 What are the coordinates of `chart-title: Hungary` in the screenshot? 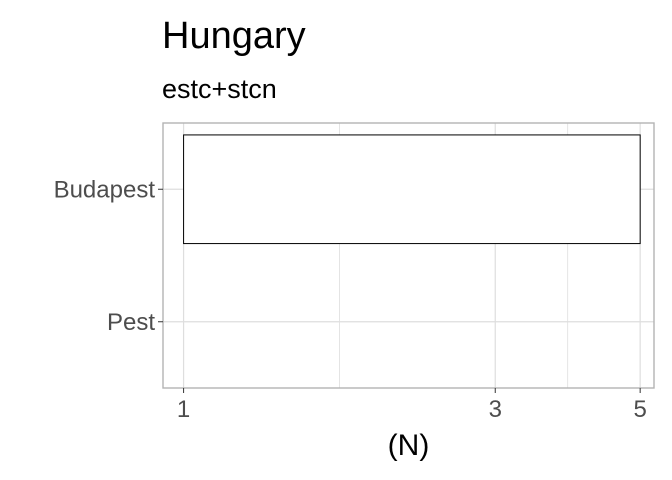 It's located at (234, 36).